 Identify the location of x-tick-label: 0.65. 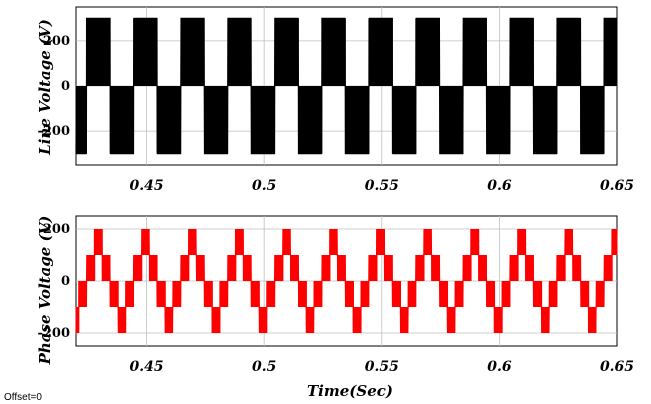
(617, 367).